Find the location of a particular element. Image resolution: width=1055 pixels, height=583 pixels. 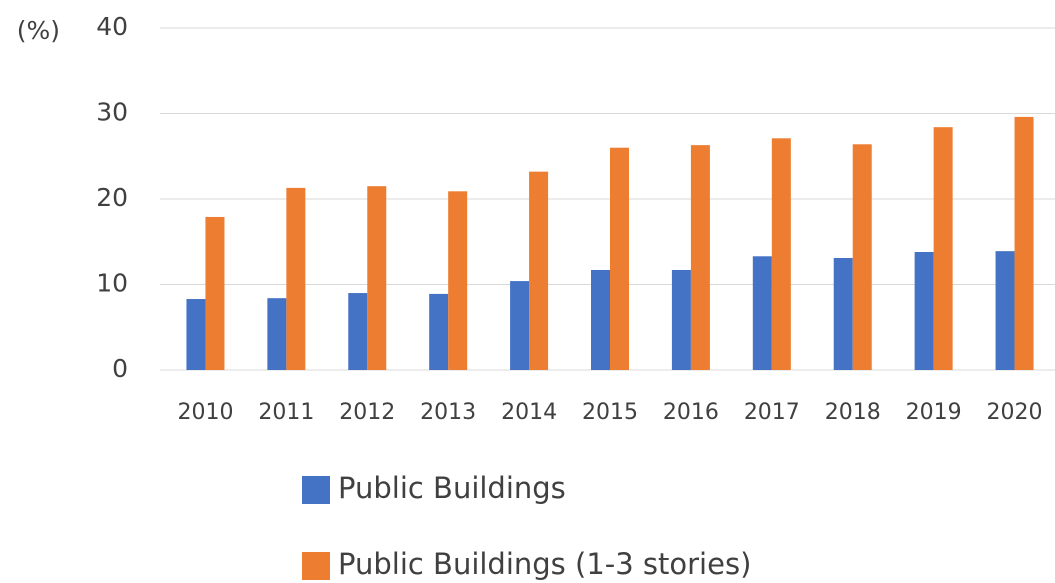

x-tick-label: 2020 is located at coordinates (1015, 412).